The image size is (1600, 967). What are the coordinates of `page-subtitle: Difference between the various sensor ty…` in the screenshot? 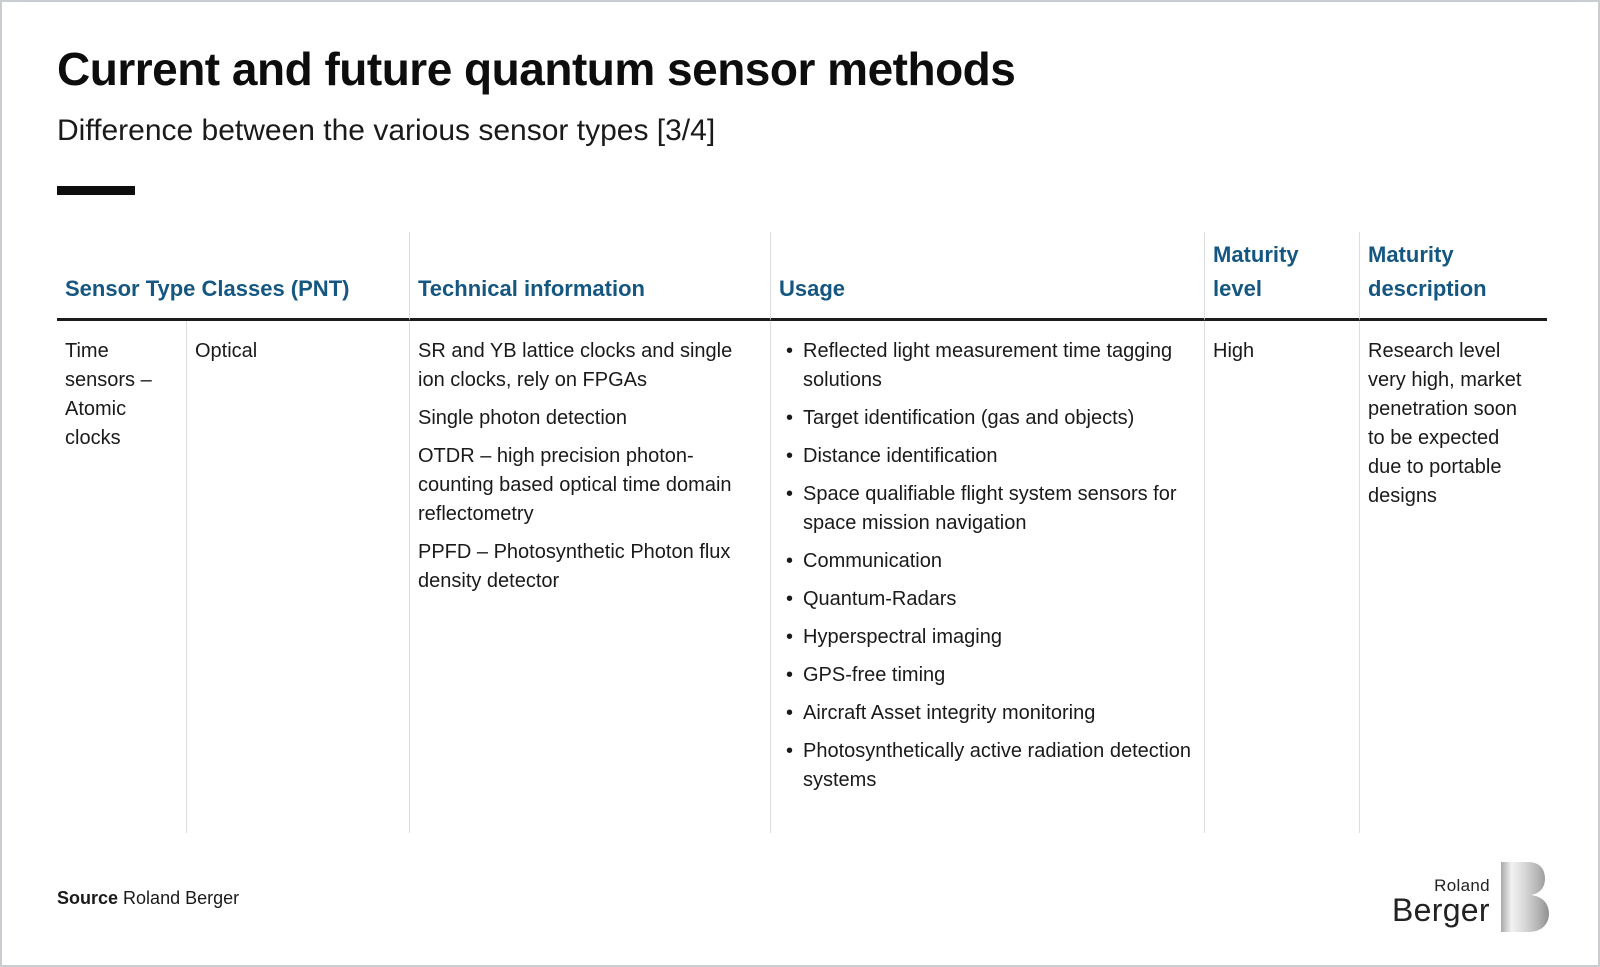 It's located at (386, 130).